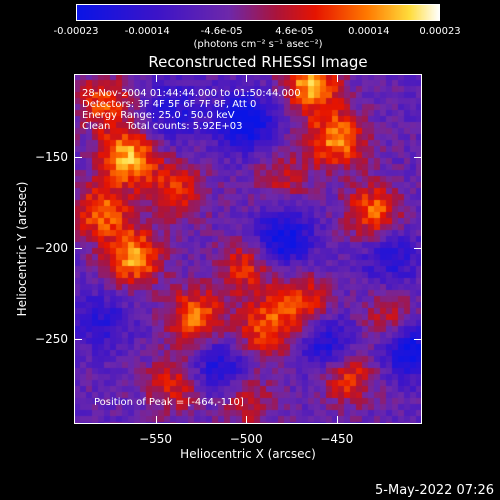  Describe the element at coordinates (169, 104) in the screenshot. I see `annotation-detectors: Detectors: 3F 4F 5F 6F 7F 8F, Att 0` at that location.